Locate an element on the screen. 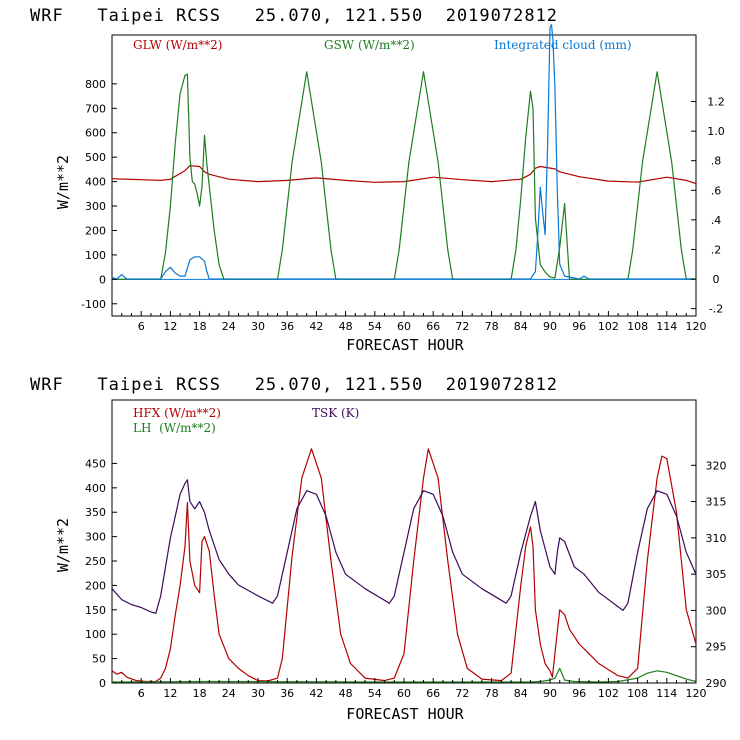  panel2-x-axis-label: FORECAST HOUR is located at coordinates (405, 714).